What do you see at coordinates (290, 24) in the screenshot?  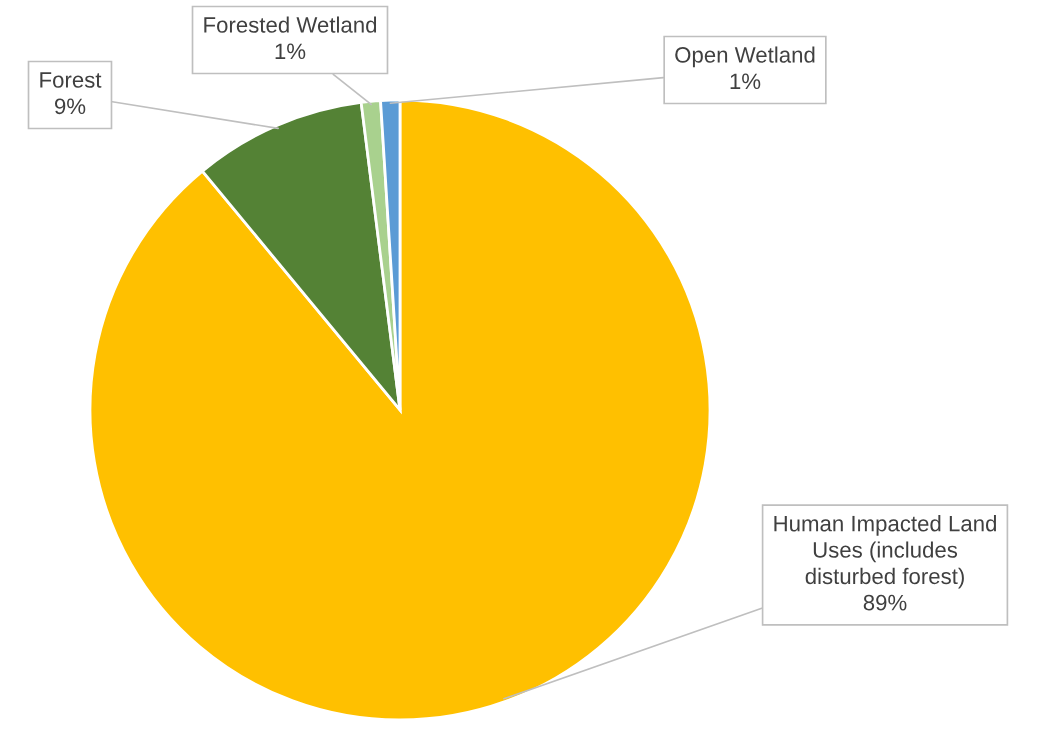 I see `slice-label: Forested Wetland` at bounding box center [290, 24].